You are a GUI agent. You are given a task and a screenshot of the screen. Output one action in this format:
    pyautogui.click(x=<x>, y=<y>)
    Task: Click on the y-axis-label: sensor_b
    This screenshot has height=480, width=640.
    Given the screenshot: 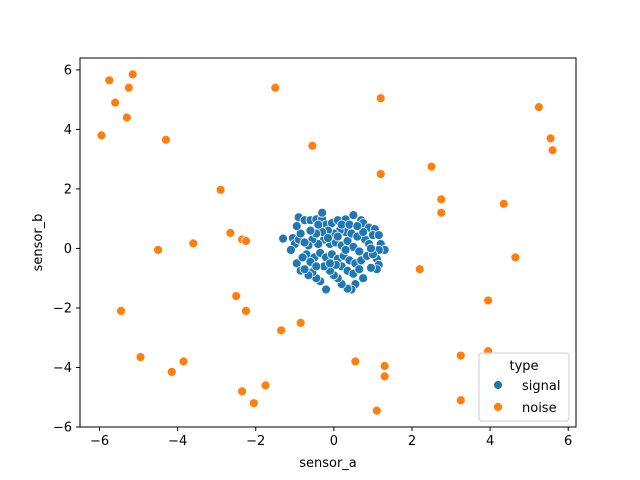 What is the action you would take?
    pyautogui.click(x=38, y=243)
    